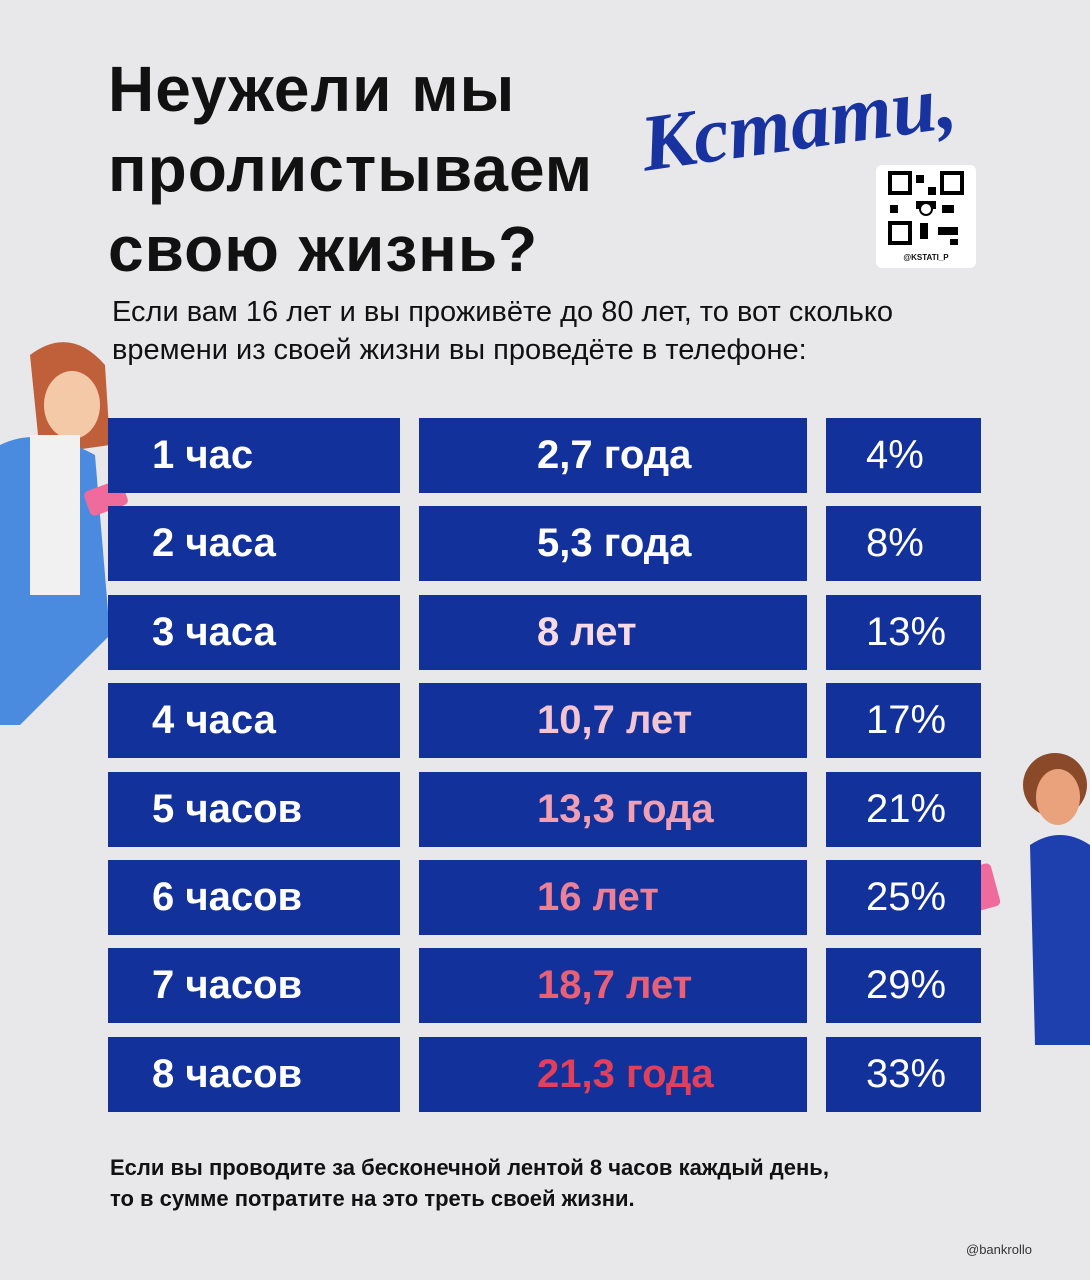  What do you see at coordinates (323, 249) in the screenshot?
I see `title-line: свою жизнь?` at bounding box center [323, 249].